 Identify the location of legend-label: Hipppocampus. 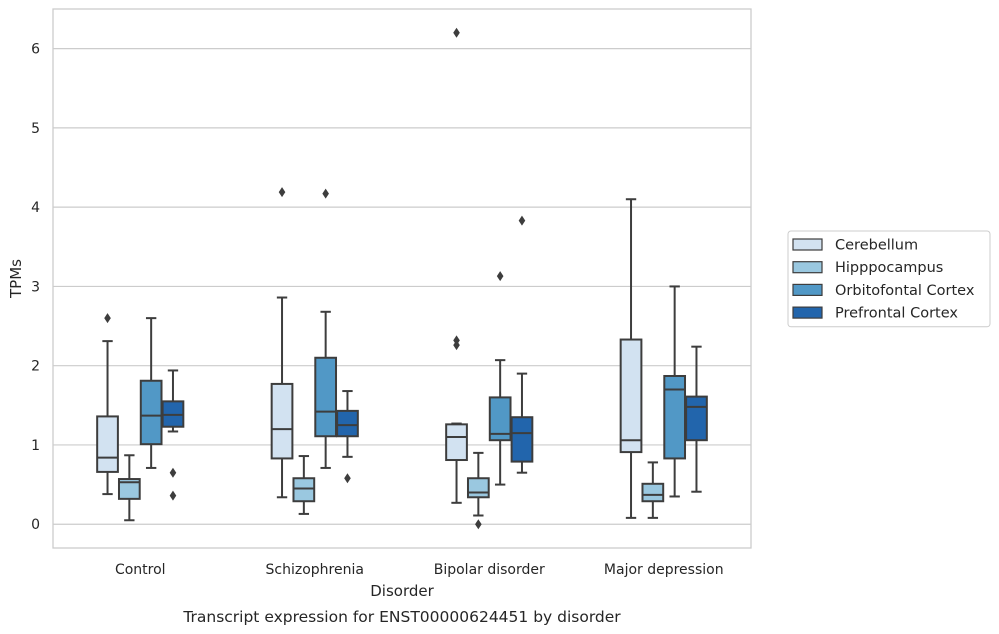
(889, 268).